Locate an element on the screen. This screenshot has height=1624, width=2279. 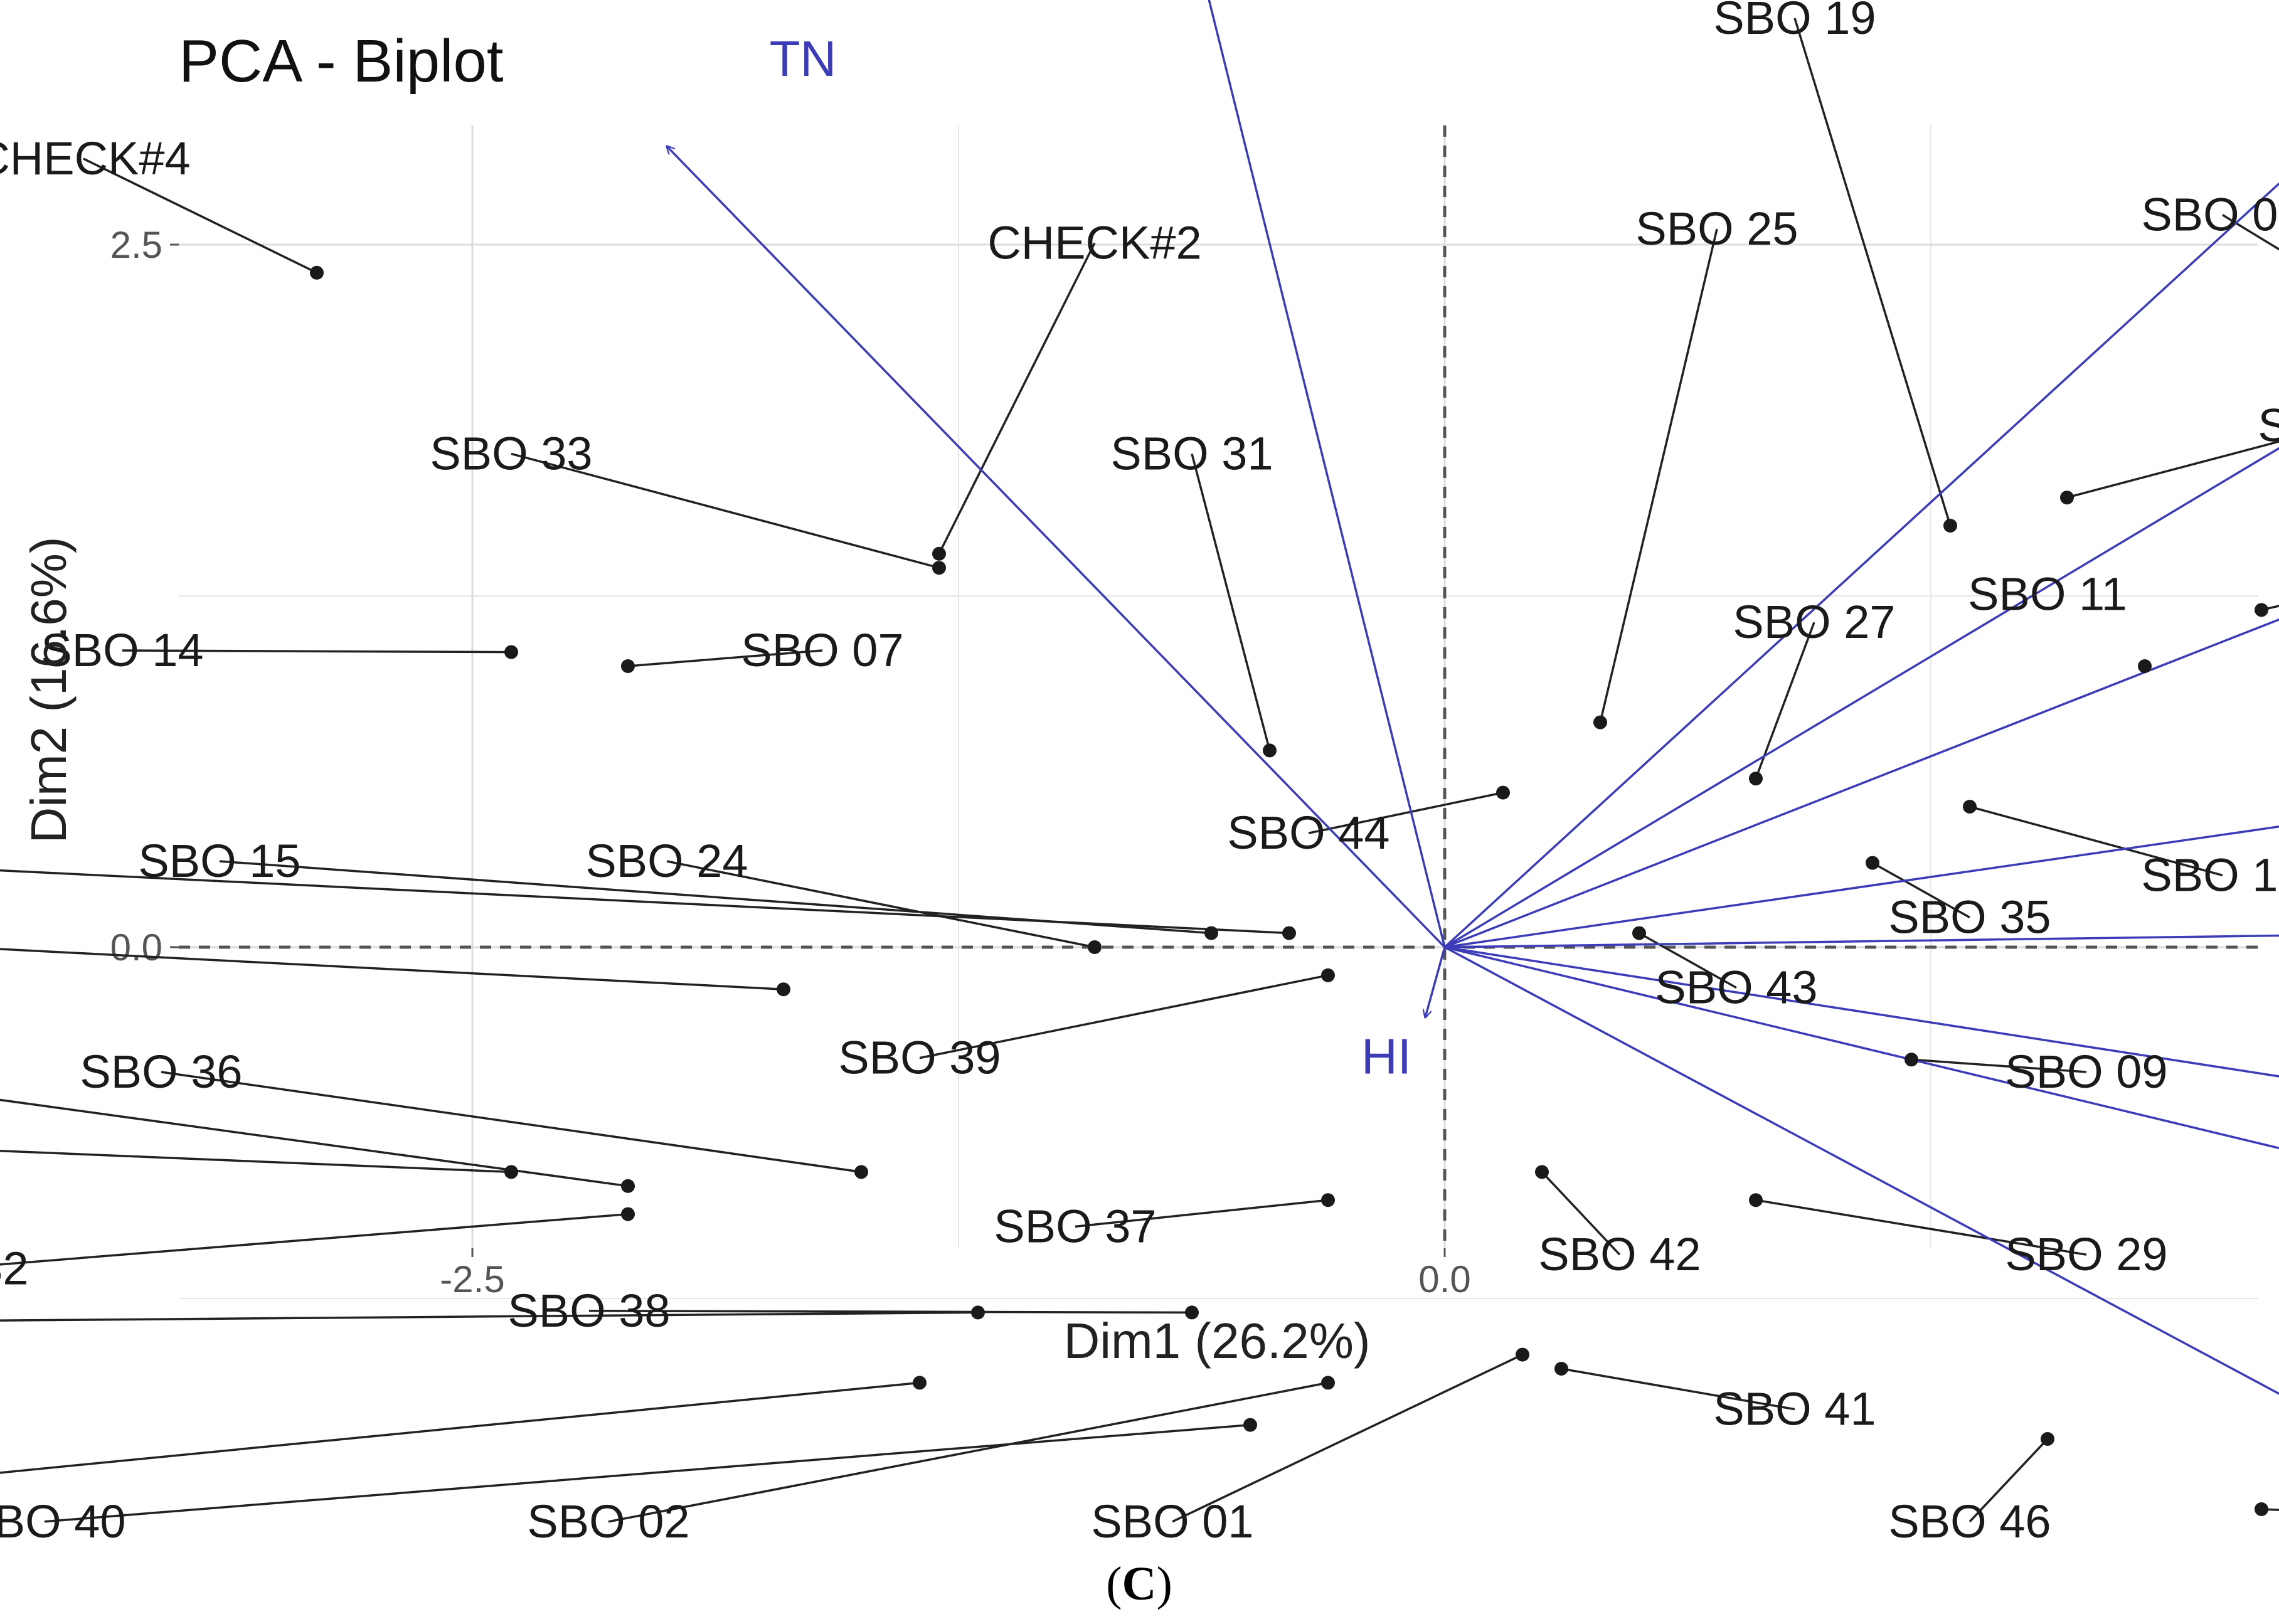
label-sbo-35: SBO 35 is located at coordinates (1969, 917).